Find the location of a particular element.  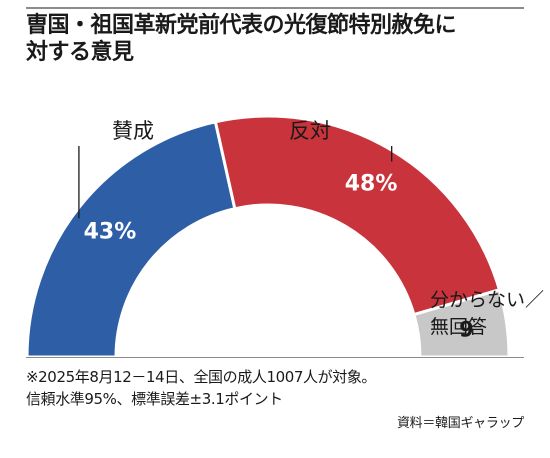

value-label-0: 43% is located at coordinates (110, 231).